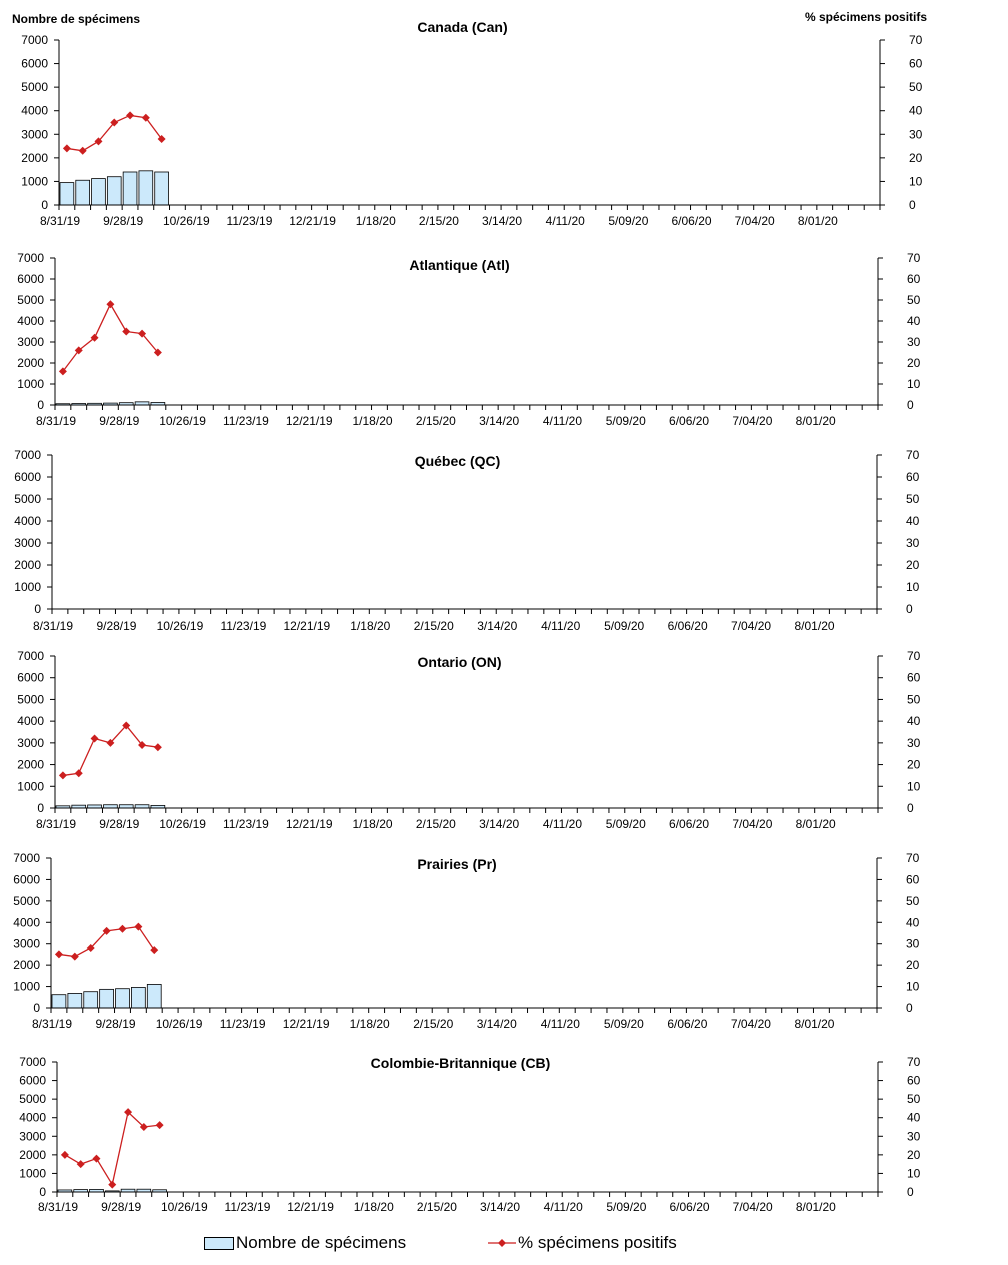 The image size is (1008, 1265). What do you see at coordinates (562, 824) in the screenshot?
I see `xtick-label-3-8: 4/11/20` at bounding box center [562, 824].